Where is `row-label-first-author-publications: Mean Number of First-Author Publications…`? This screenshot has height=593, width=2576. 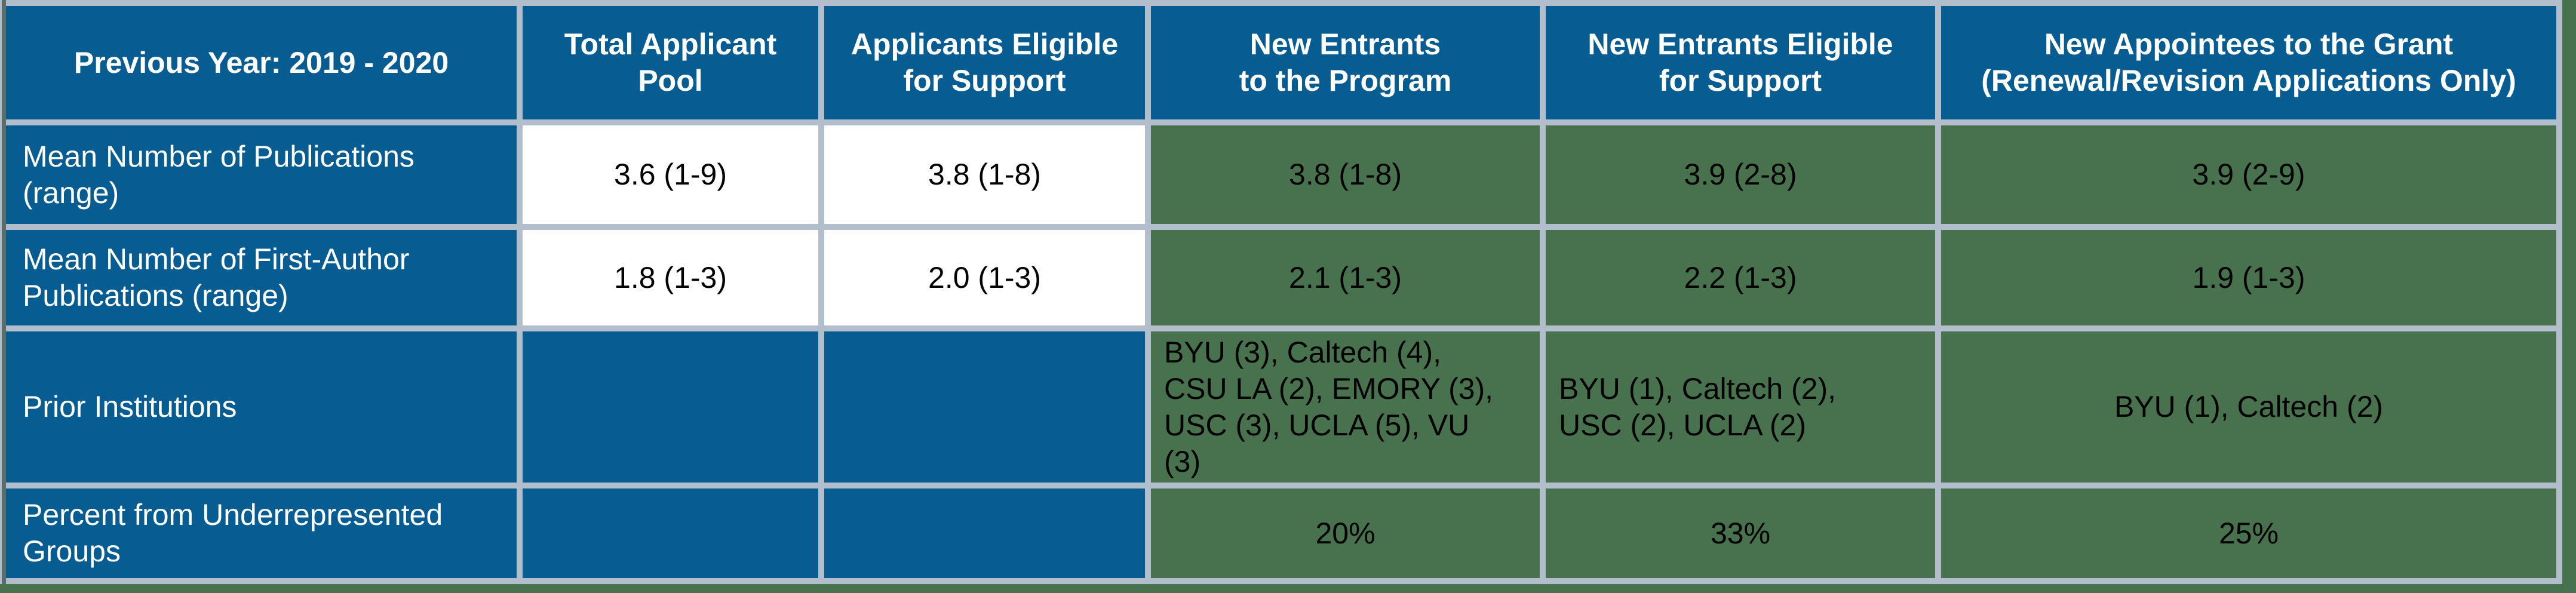
row-label-first-author-publications: Mean Number of First-Author Publications… is located at coordinates (261, 277).